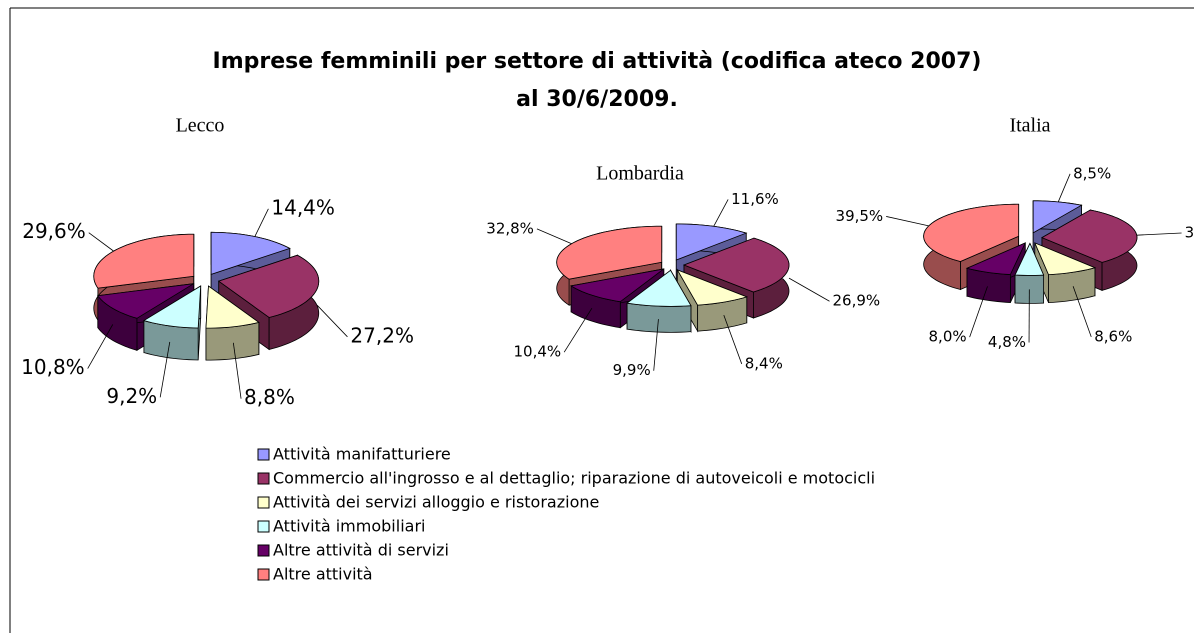  What do you see at coordinates (54, 231) in the screenshot?
I see `data-label: 29,6%` at bounding box center [54, 231].